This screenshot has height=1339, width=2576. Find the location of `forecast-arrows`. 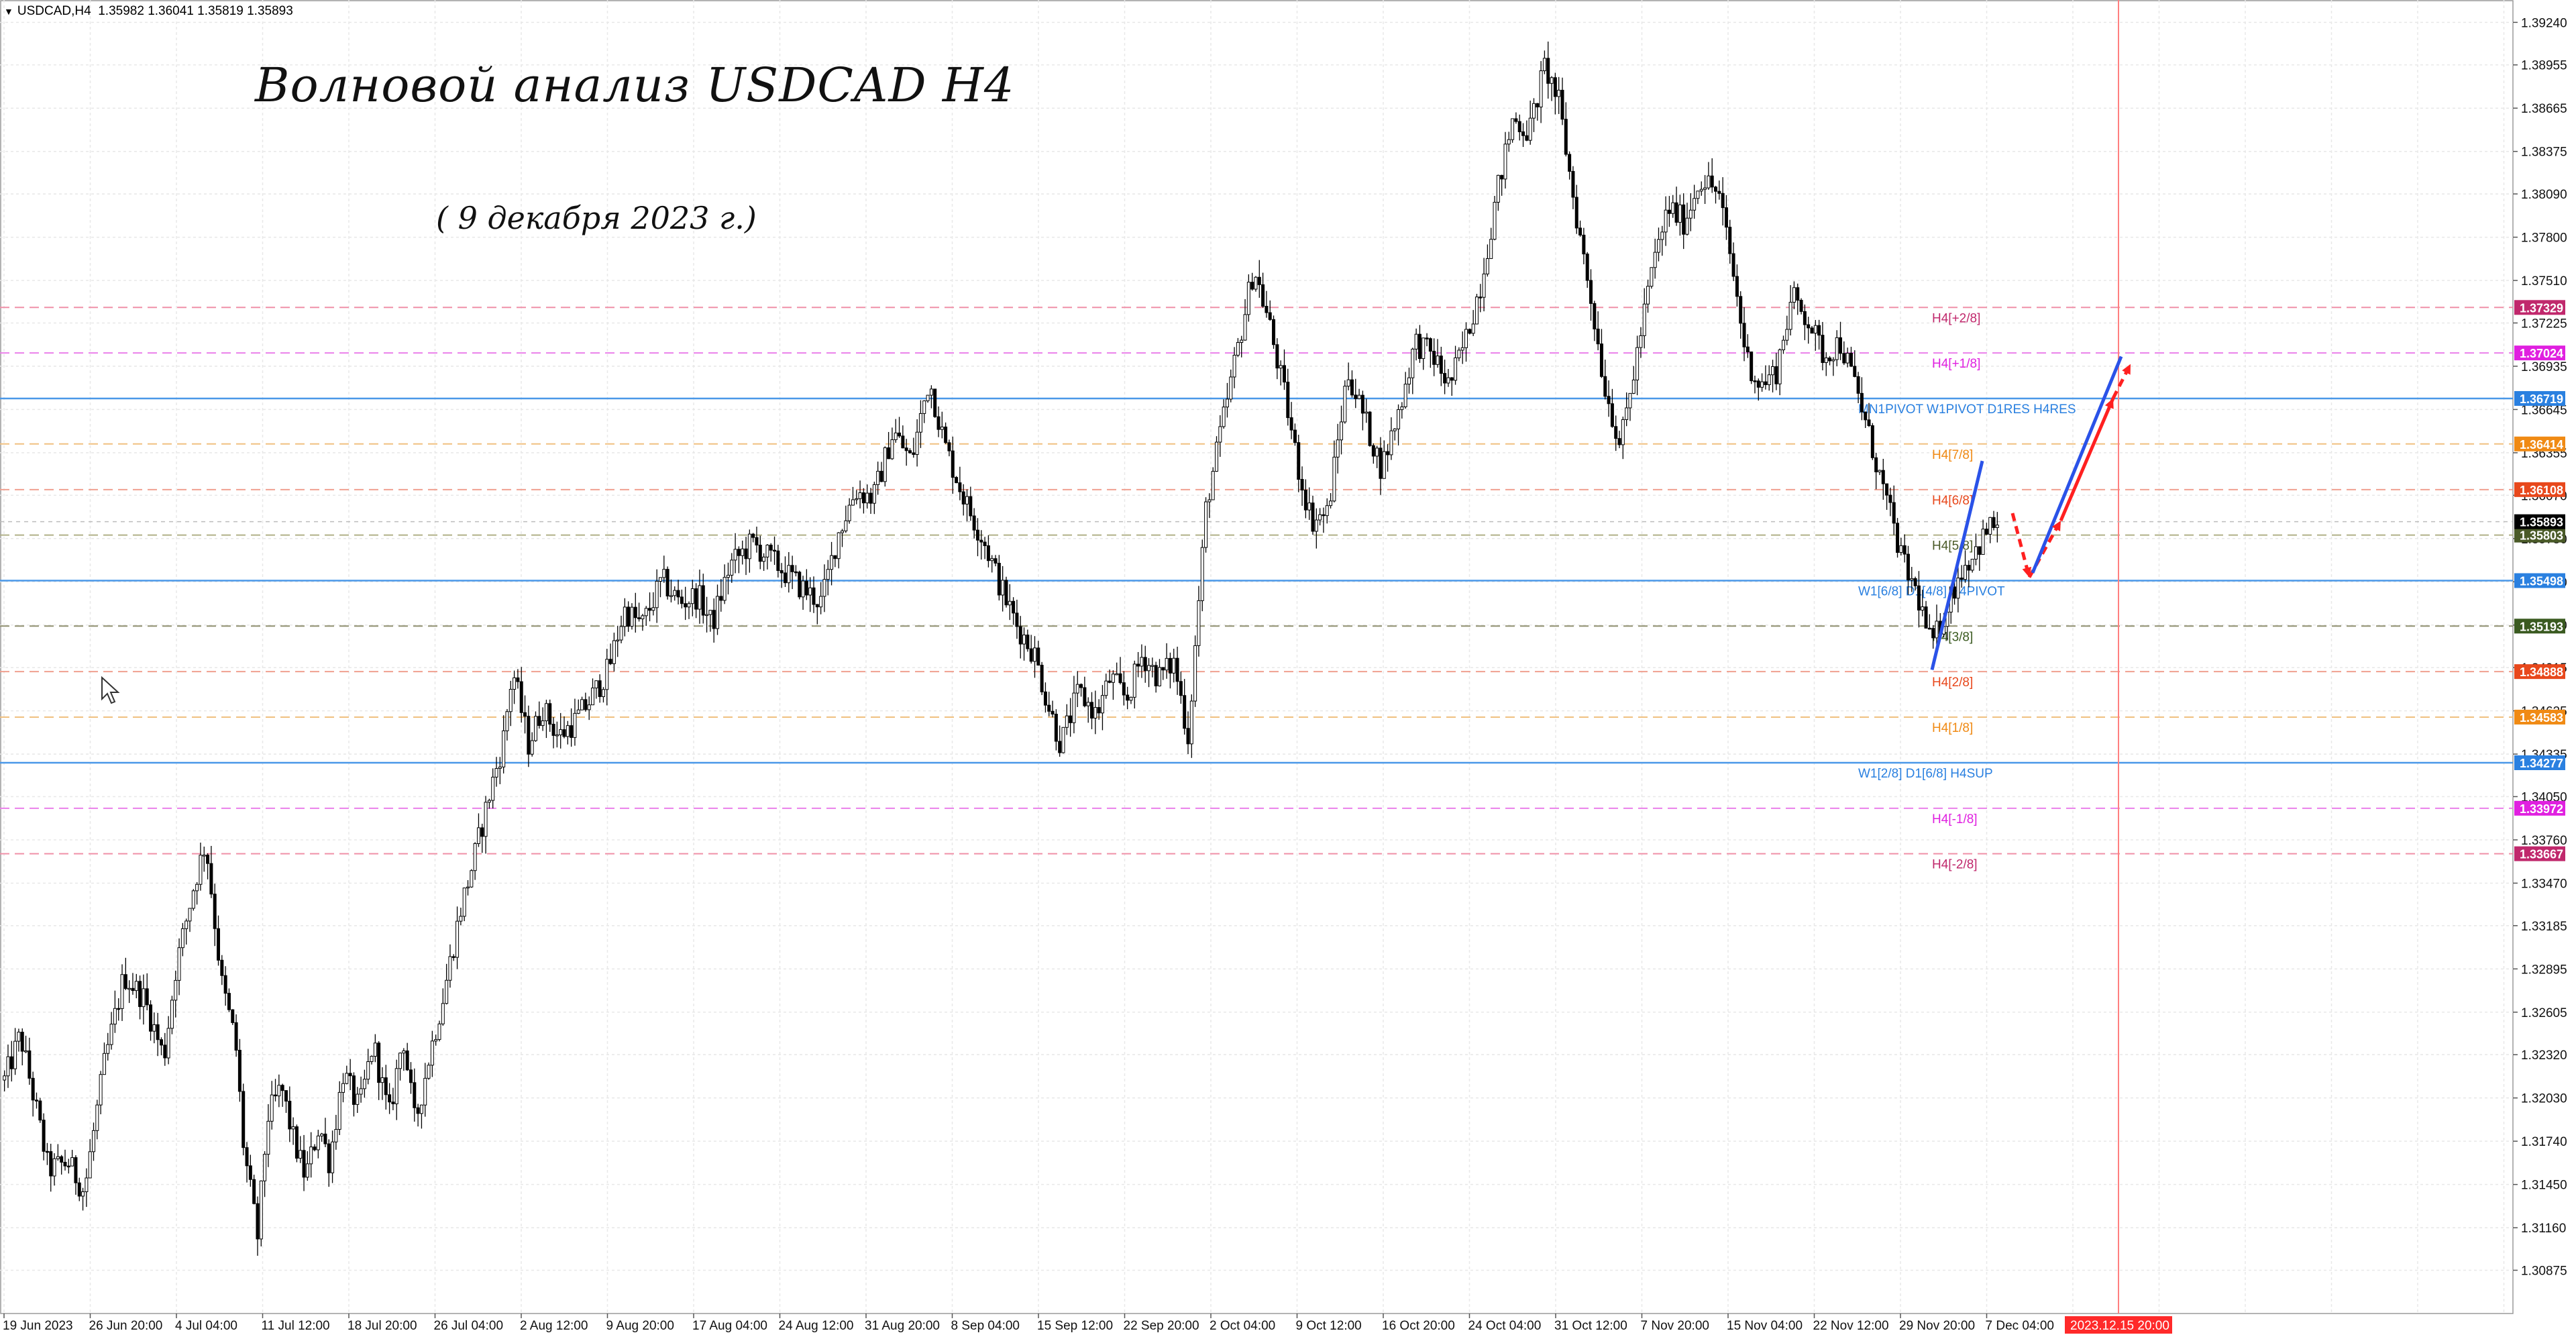

forecast-arrows is located at coordinates (2031, 513).